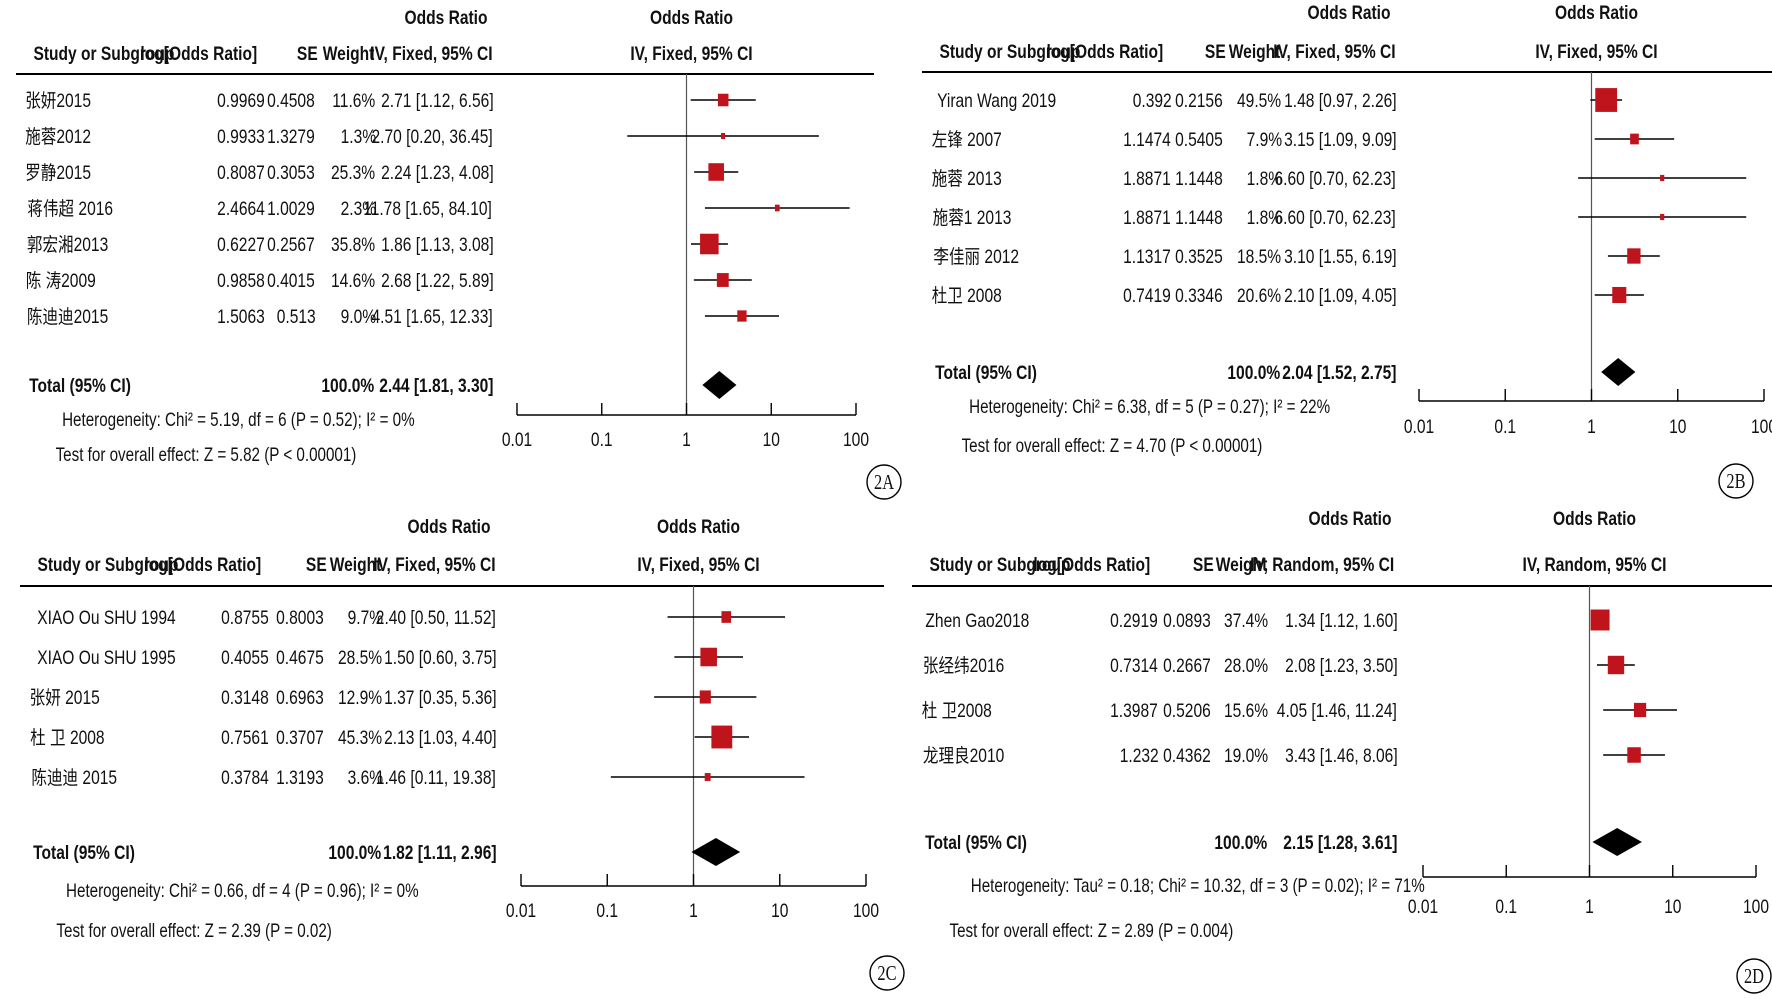 The height and width of the screenshot is (1002, 1772). What do you see at coordinates (967, 179) in the screenshot?
I see `study-name: 施蓉 2013` at bounding box center [967, 179].